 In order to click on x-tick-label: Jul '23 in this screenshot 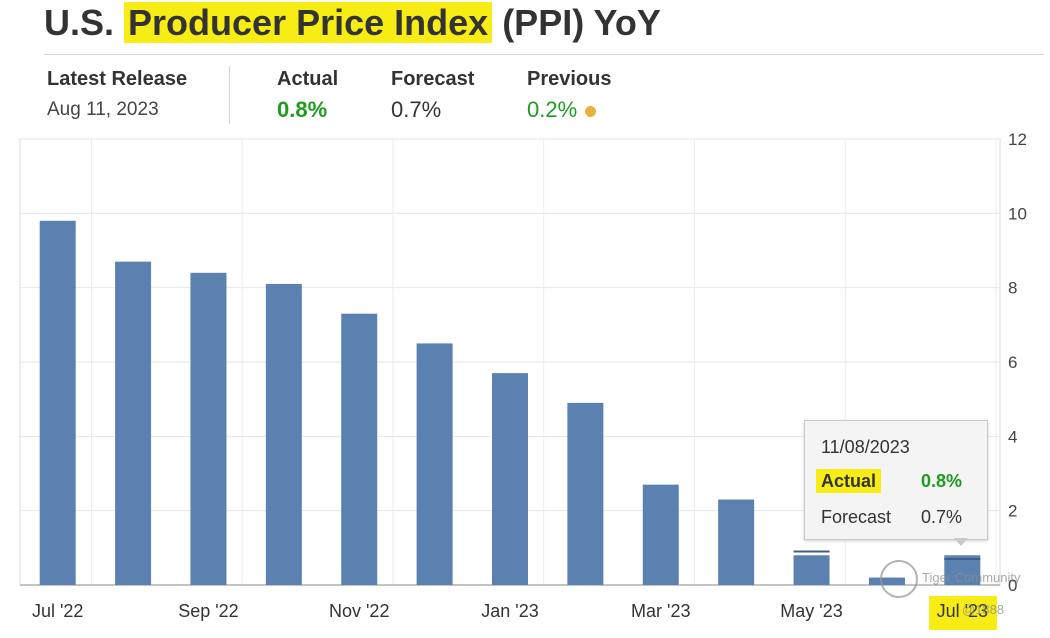, I will do `click(962, 611)`.